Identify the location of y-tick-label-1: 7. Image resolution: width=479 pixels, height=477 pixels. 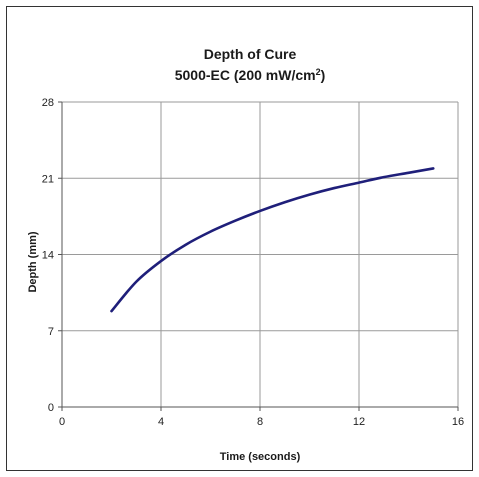
(51, 332).